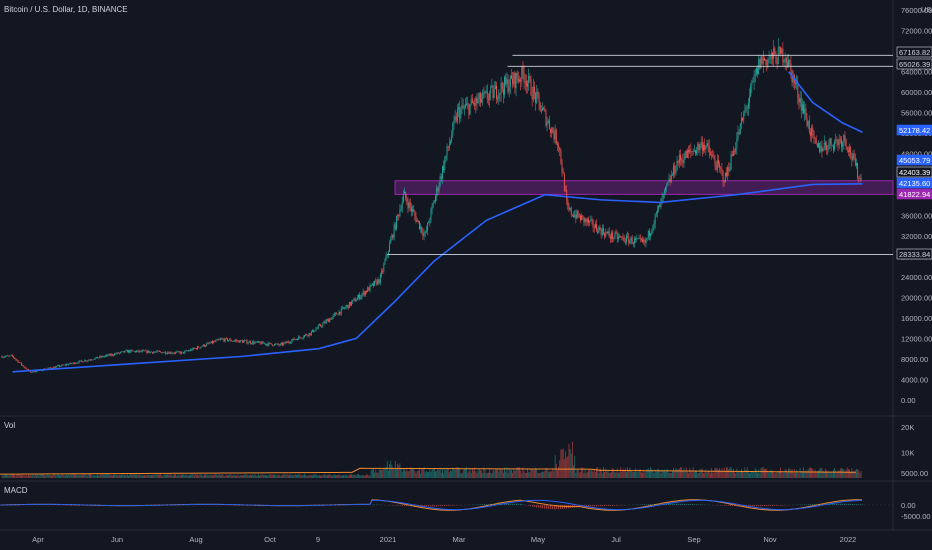 This screenshot has height=550, width=932. What do you see at coordinates (318, 539) in the screenshot?
I see `time-tick-label: 9` at bounding box center [318, 539].